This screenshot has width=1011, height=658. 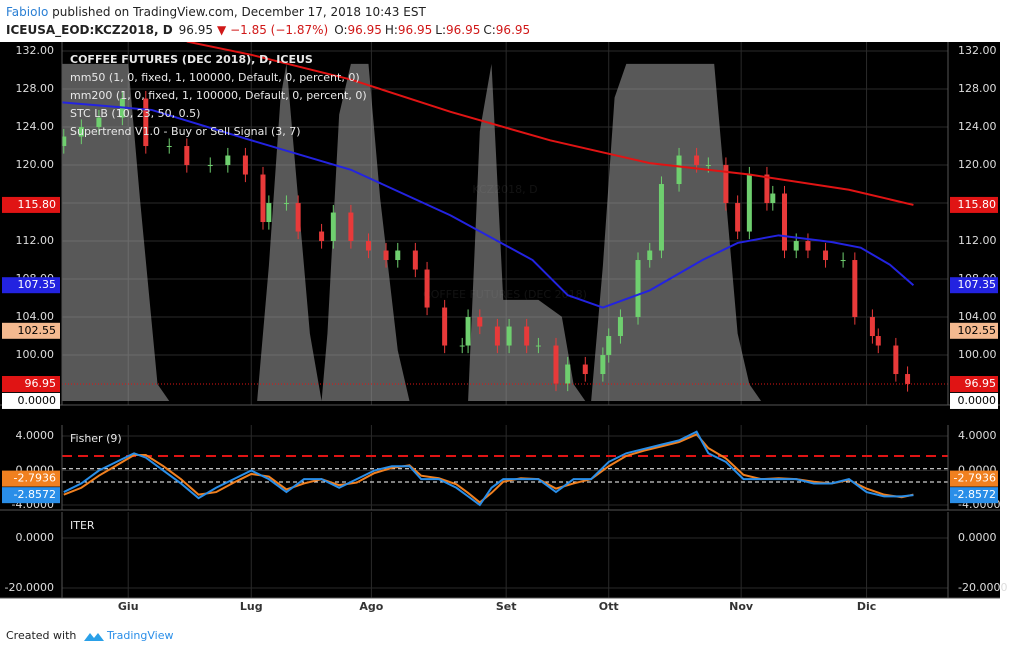 I want to click on last-value-label: -2.8572, so click(x=975, y=494).